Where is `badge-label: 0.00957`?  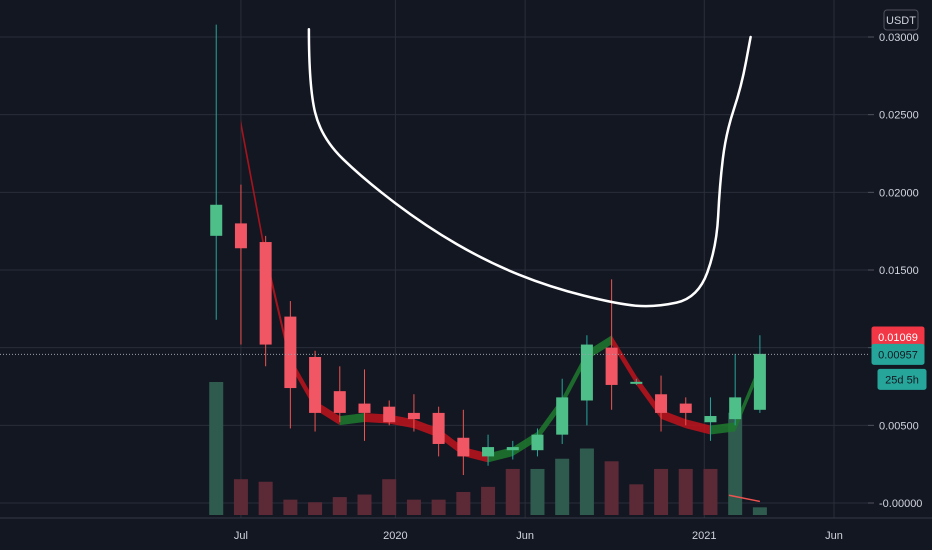 badge-label: 0.00957 is located at coordinates (898, 355).